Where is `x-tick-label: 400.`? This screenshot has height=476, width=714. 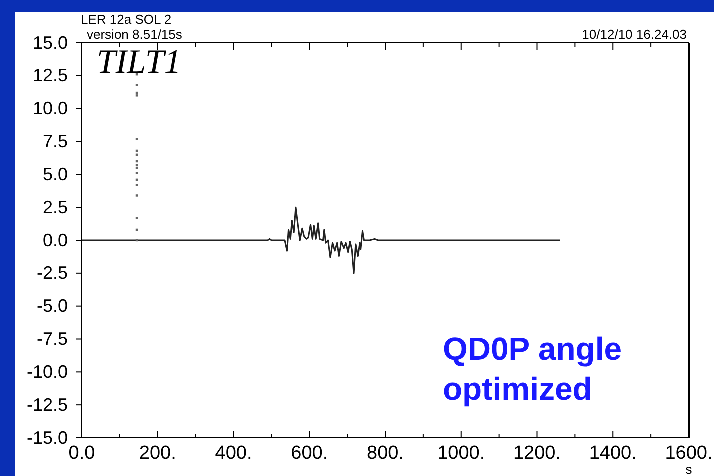
x-tick-label: 400. is located at coordinates (233, 453).